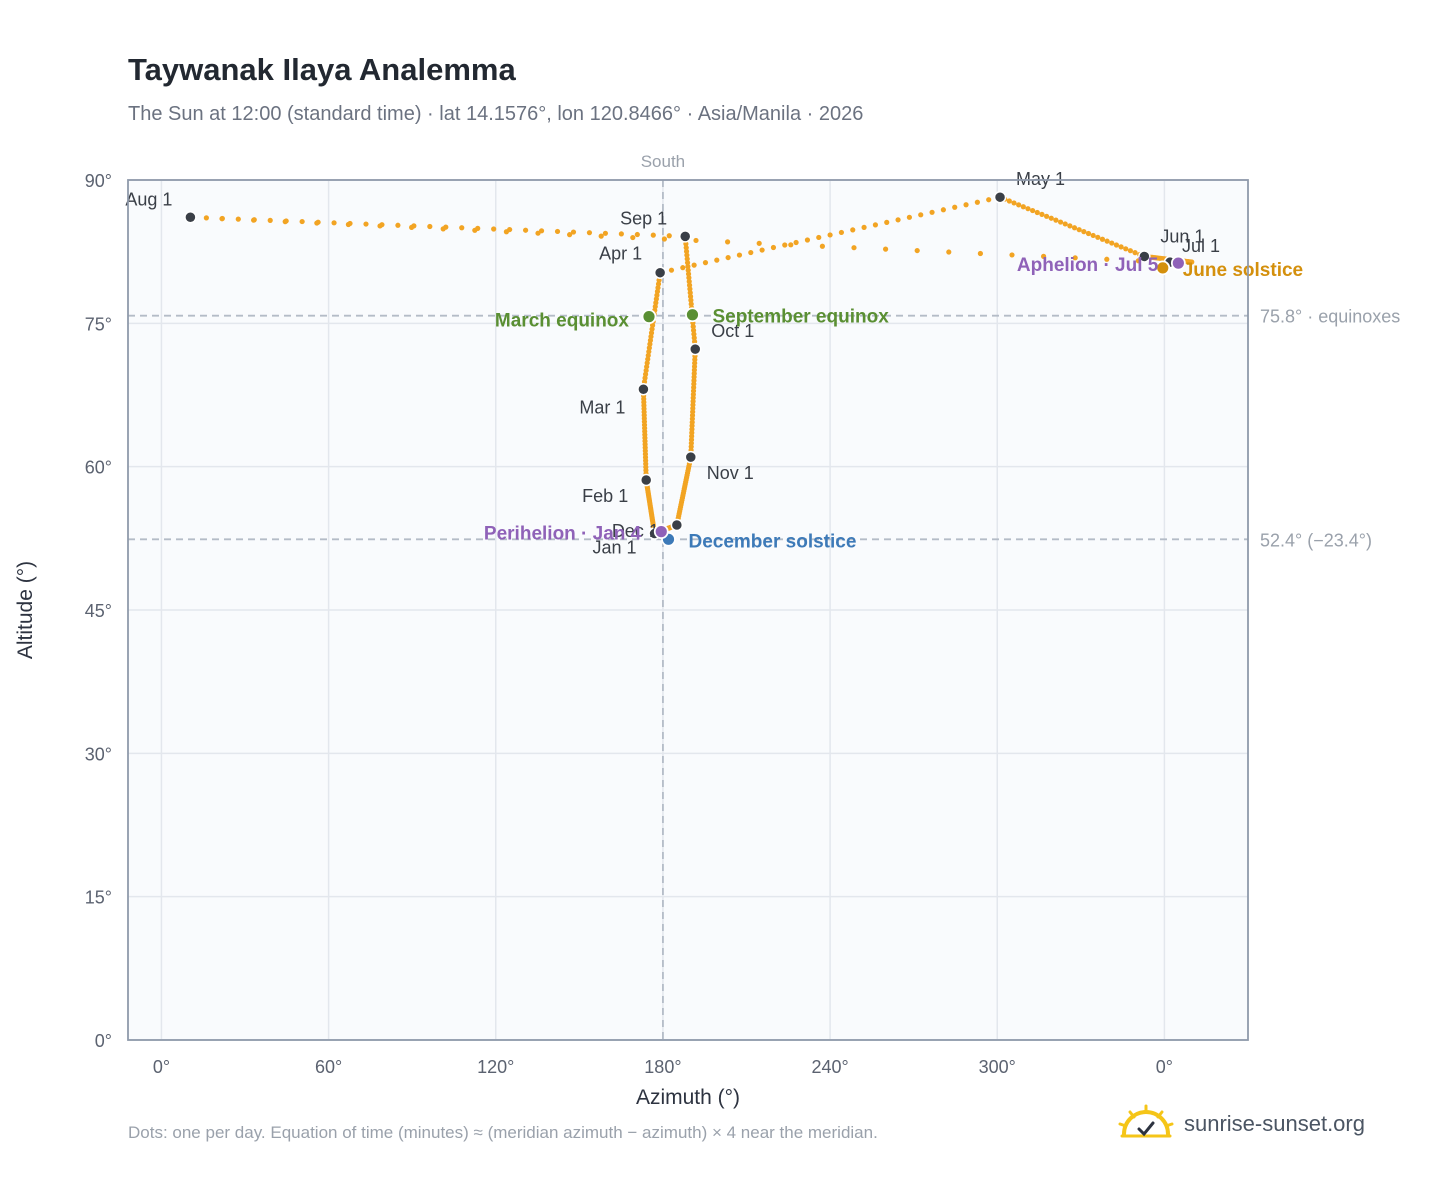  I want to click on meridian-label: South, so click(663, 161).